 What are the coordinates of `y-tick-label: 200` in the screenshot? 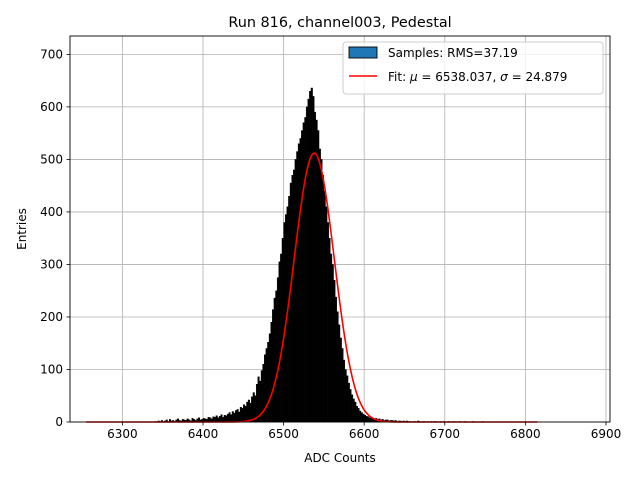 It's located at (51, 317).